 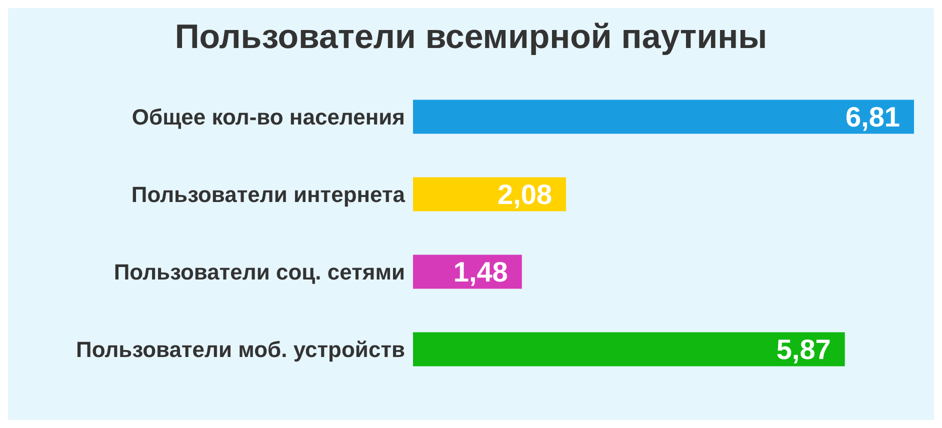 What do you see at coordinates (268, 117) in the screenshot?
I see `y-tick-label: Общее кол-во населения` at bounding box center [268, 117].